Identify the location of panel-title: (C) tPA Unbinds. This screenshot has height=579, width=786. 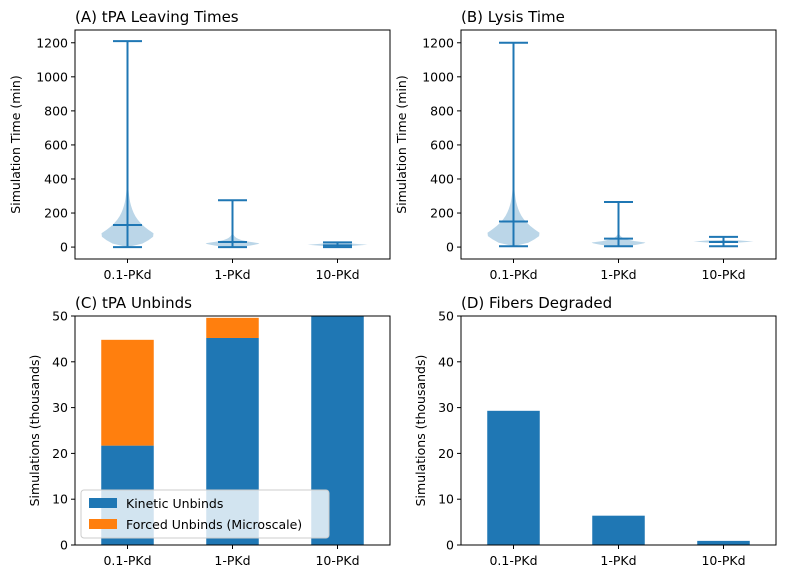
(133, 303).